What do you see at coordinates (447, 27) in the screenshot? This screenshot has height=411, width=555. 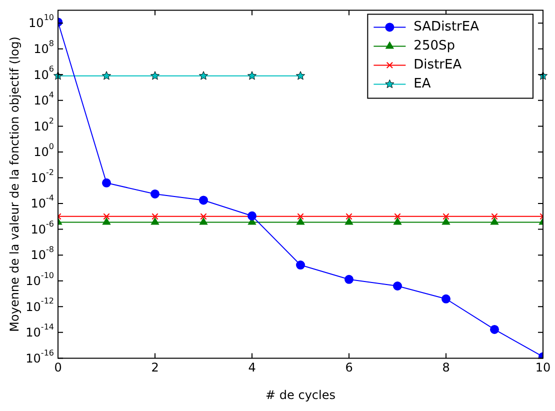 I see `legend-label: SADistrEA` at bounding box center [447, 27].